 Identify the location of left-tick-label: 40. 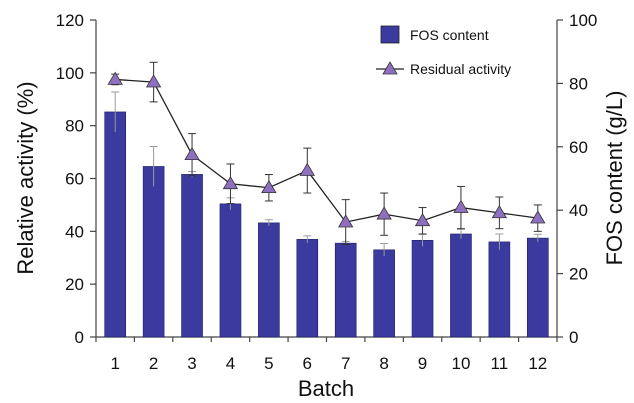
(74, 231).